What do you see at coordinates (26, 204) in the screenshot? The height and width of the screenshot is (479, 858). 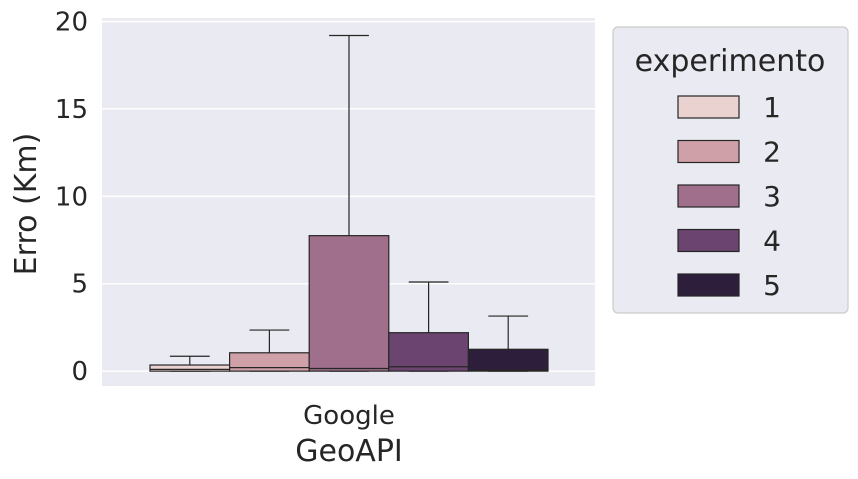 I see `y-axis-title: Erro (Km)` at bounding box center [26, 204].